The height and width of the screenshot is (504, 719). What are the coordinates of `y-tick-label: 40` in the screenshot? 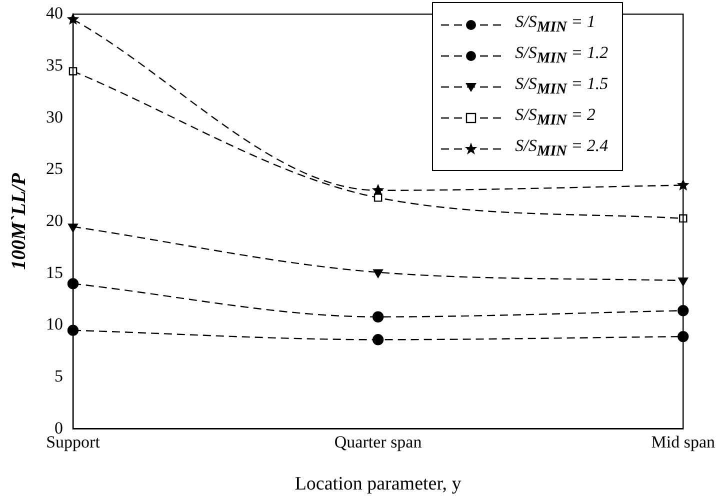 It's located at (54, 13).